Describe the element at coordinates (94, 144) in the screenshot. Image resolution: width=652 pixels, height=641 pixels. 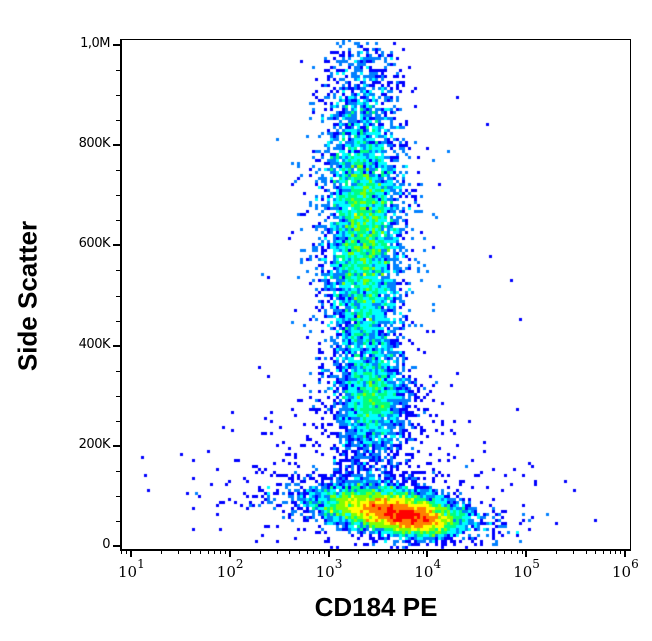
I see `y-tick-label: 800K` at that location.